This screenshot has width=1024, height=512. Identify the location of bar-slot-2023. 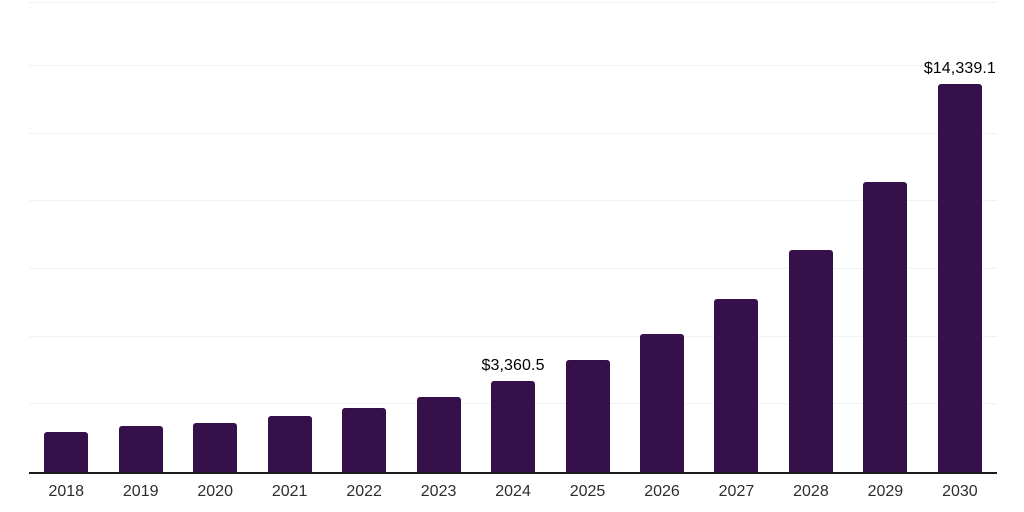
(438, 237).